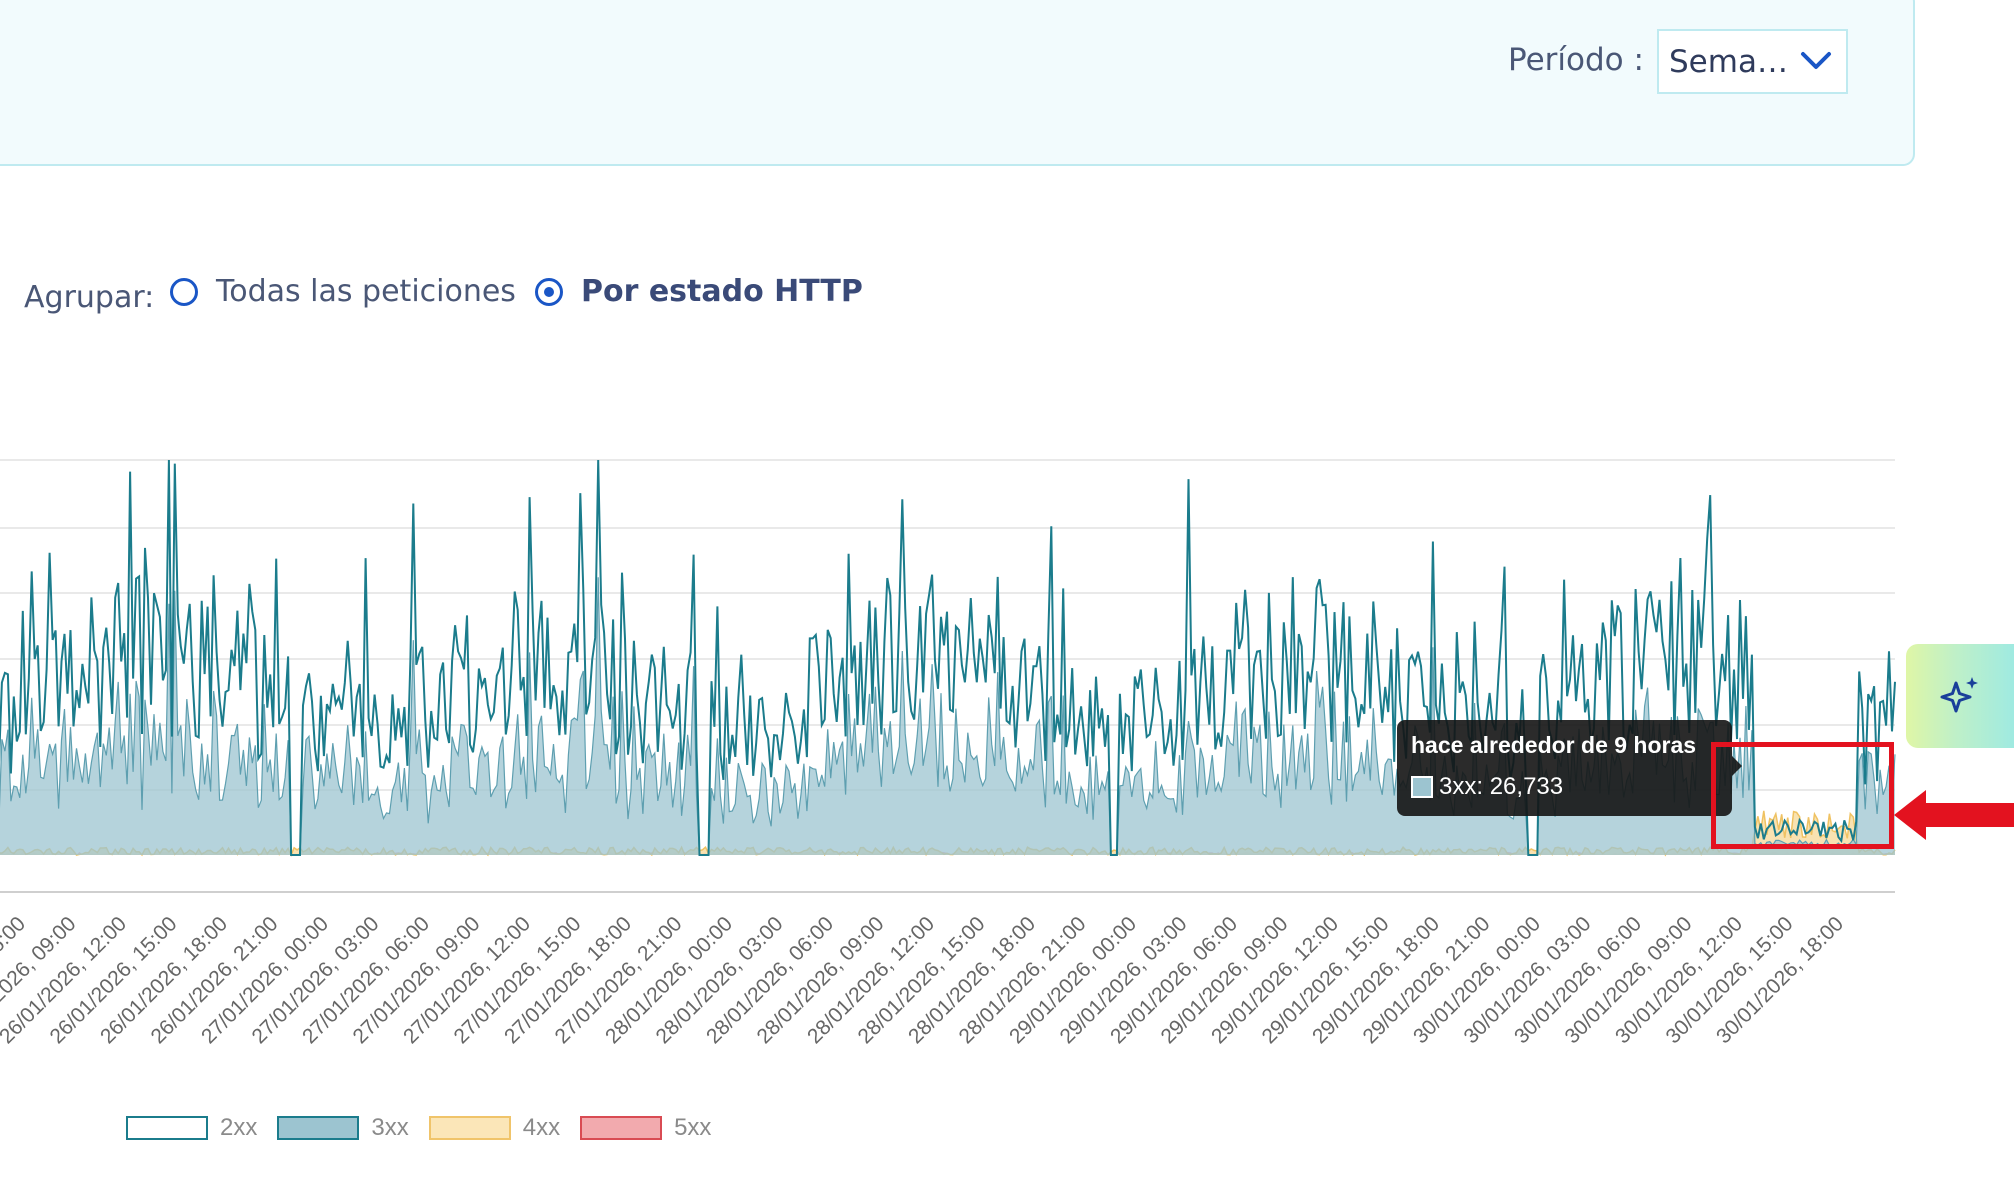  Describe the element at coordinates (1737, 766) in the screenshot. I see `tooltip-caret` at that location.